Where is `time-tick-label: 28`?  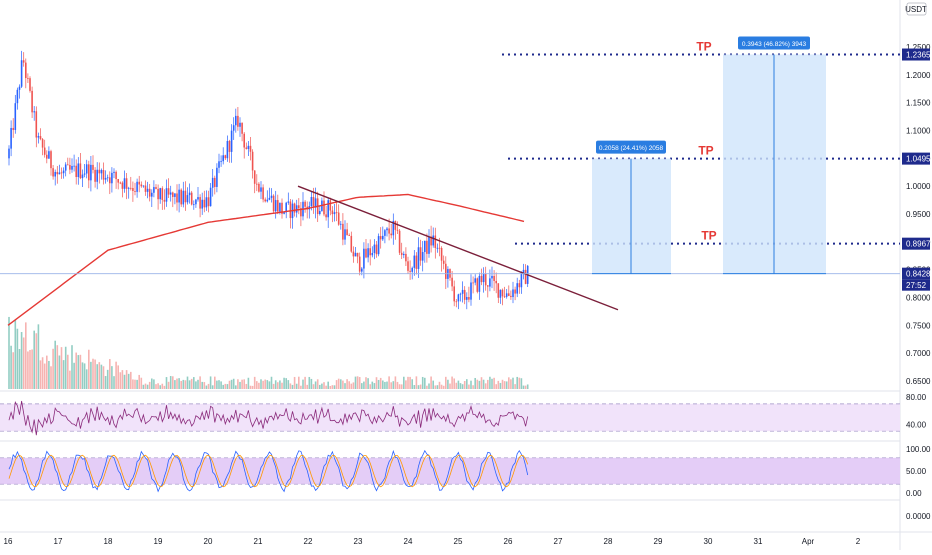
time-tick-label: 28 is located at coordinates (608, 541).